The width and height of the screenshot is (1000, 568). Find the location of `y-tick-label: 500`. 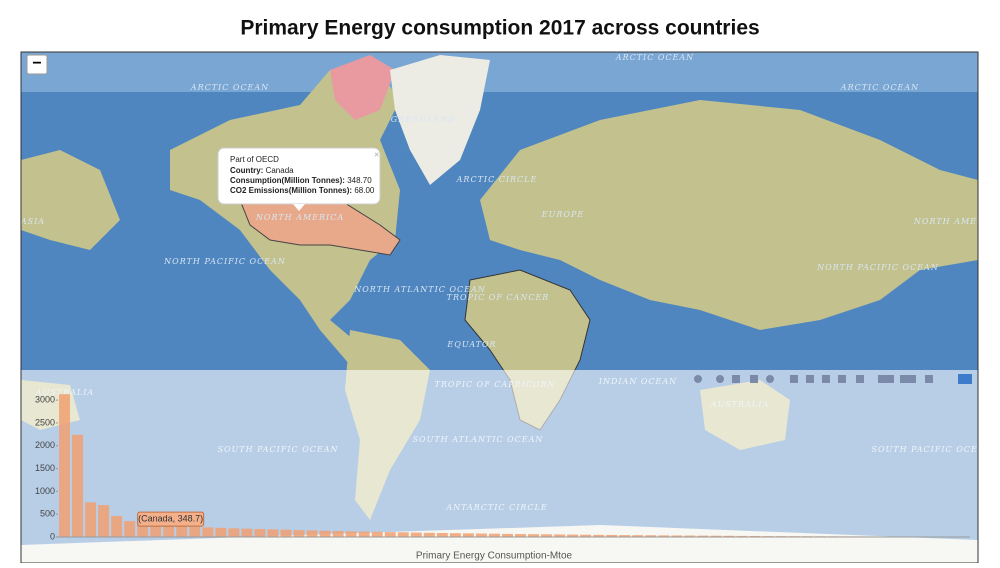

y-tick-label: 500 is located at coordinates (47, 514).